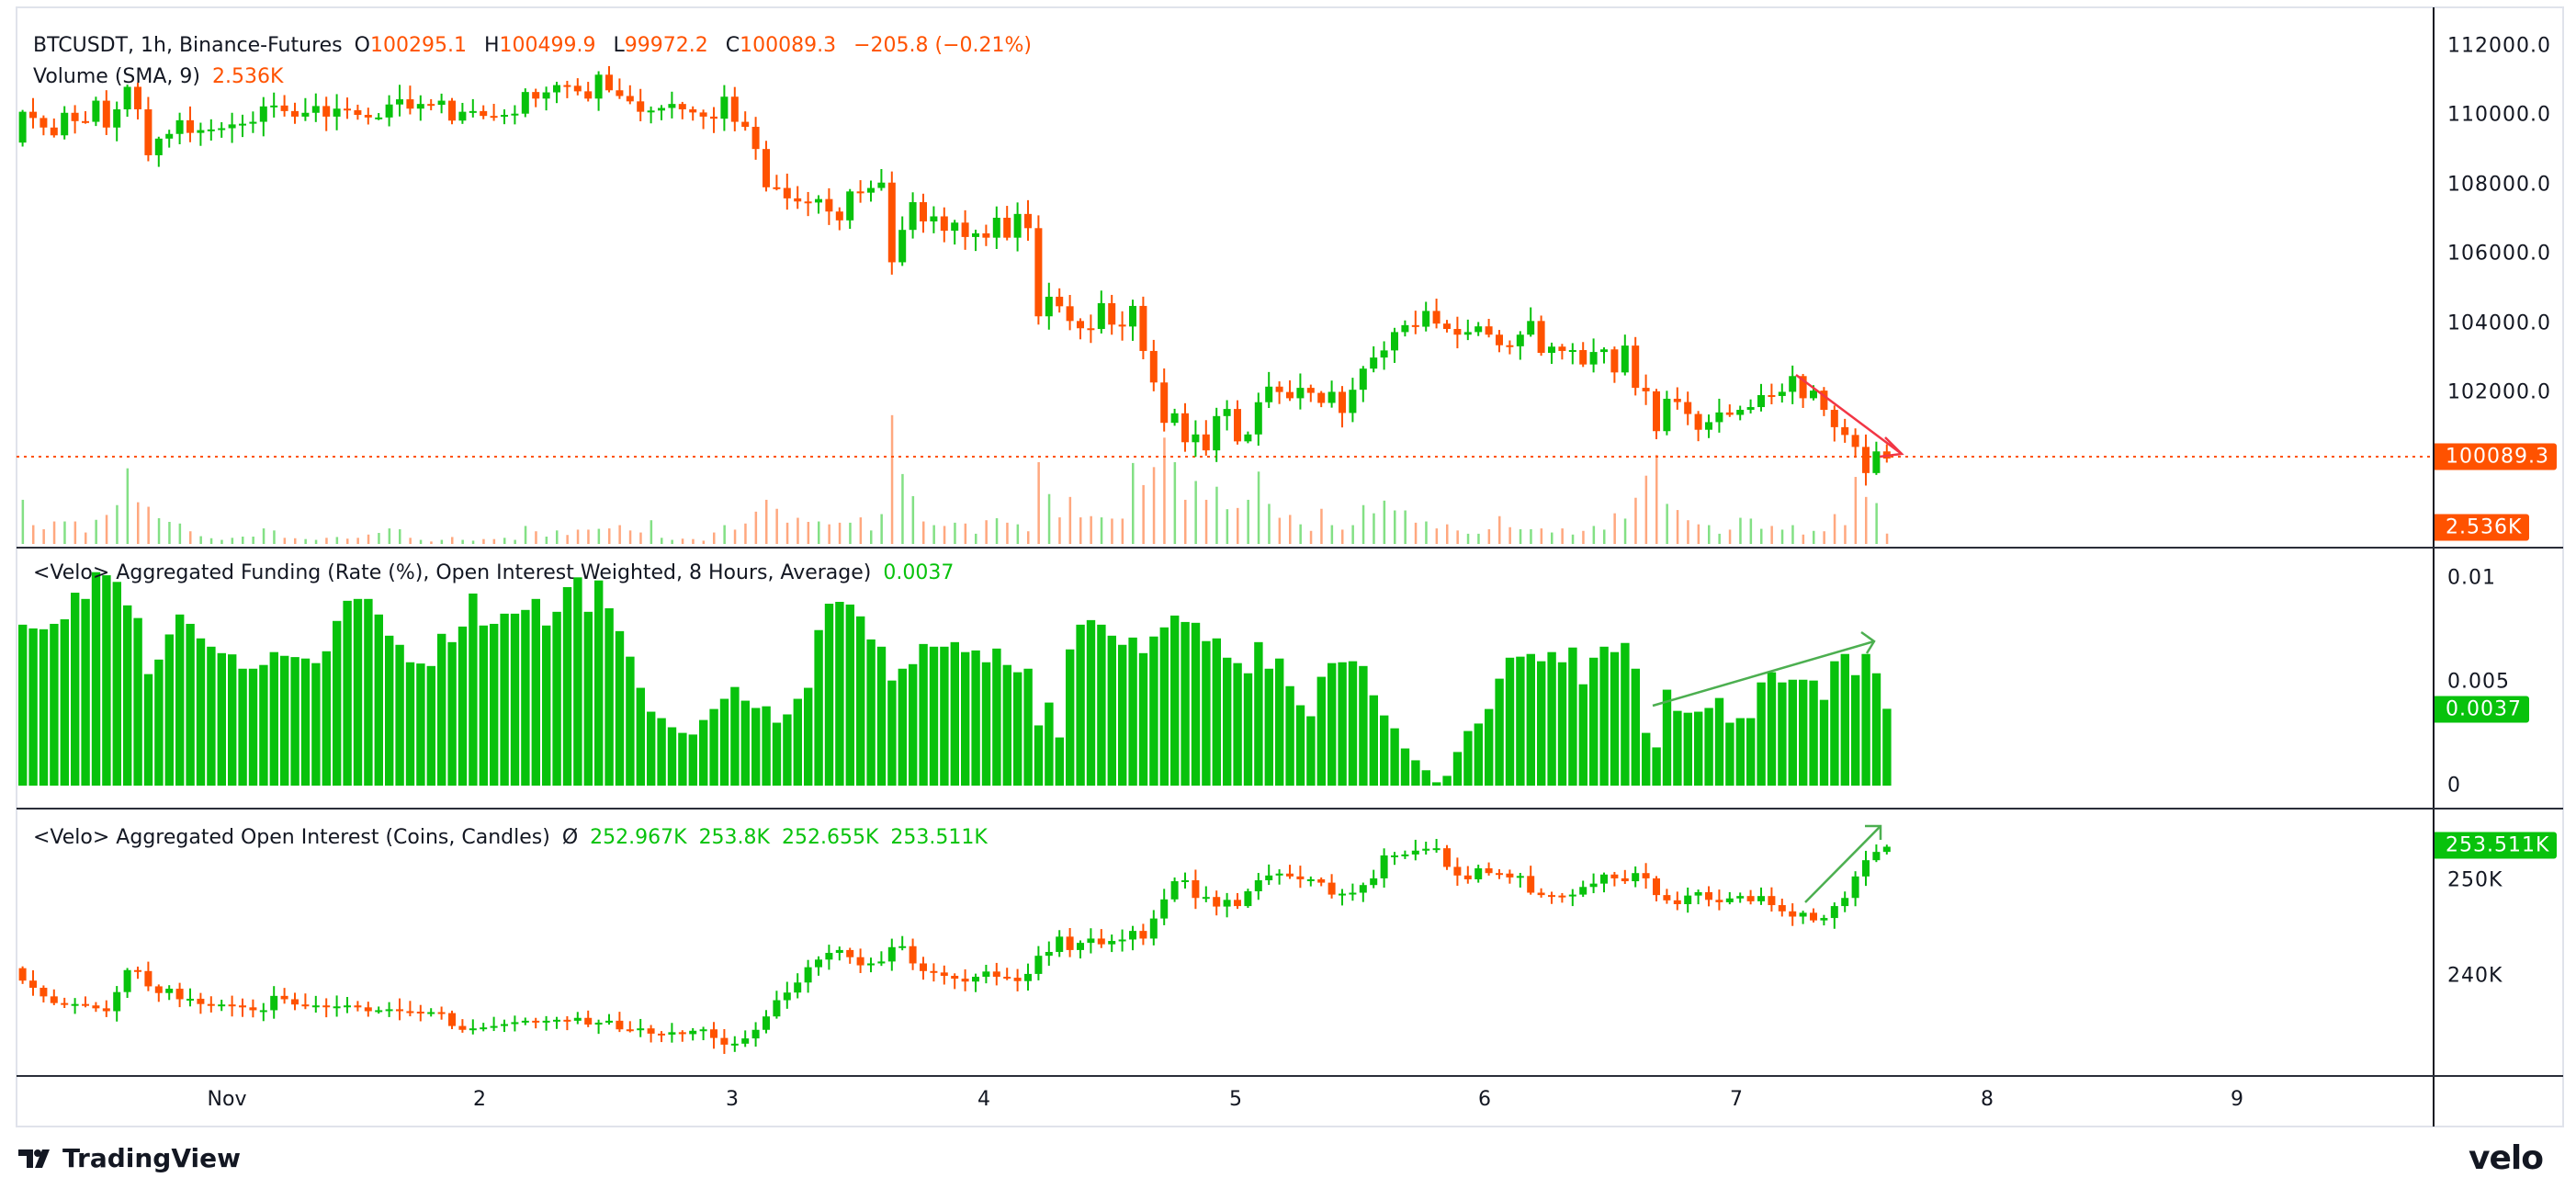 This screenshot has height=1189, width=2576. I want to click on symbol-title: BTCUSDT, 1h, Binance-Futures, so click(188, 45).